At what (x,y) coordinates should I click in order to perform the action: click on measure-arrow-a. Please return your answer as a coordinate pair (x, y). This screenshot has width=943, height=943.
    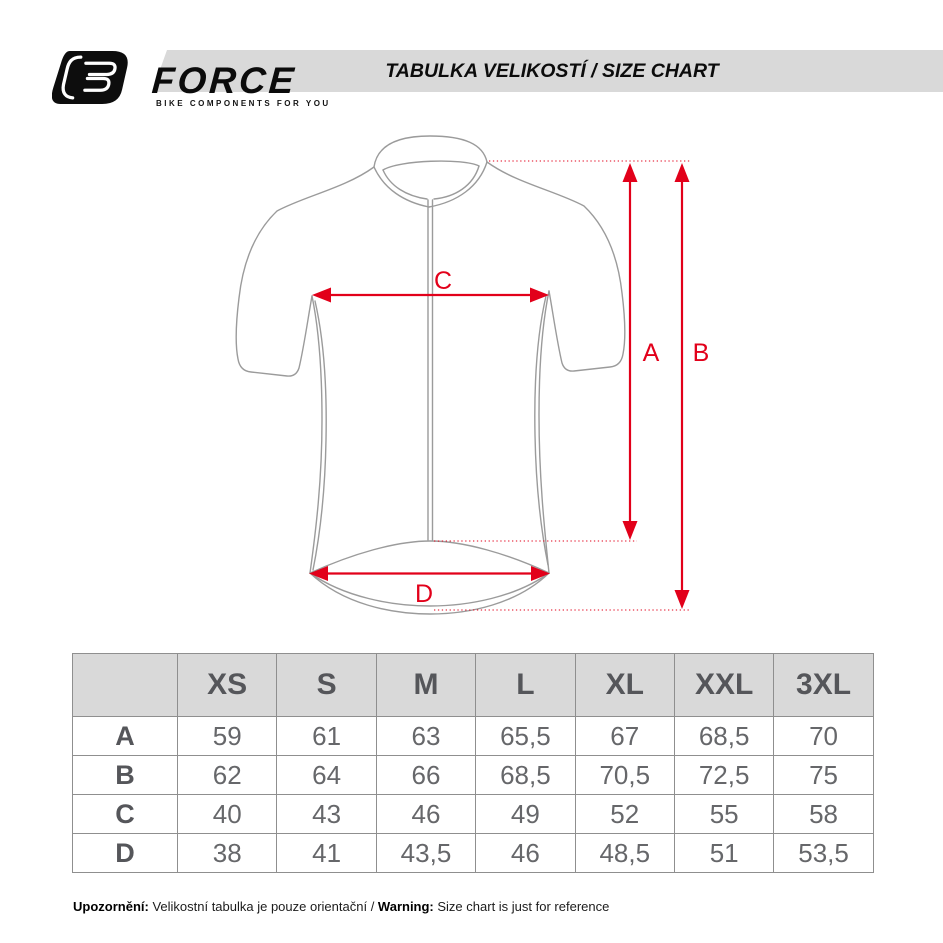
    Looking at the image, I should click on (630, 351).